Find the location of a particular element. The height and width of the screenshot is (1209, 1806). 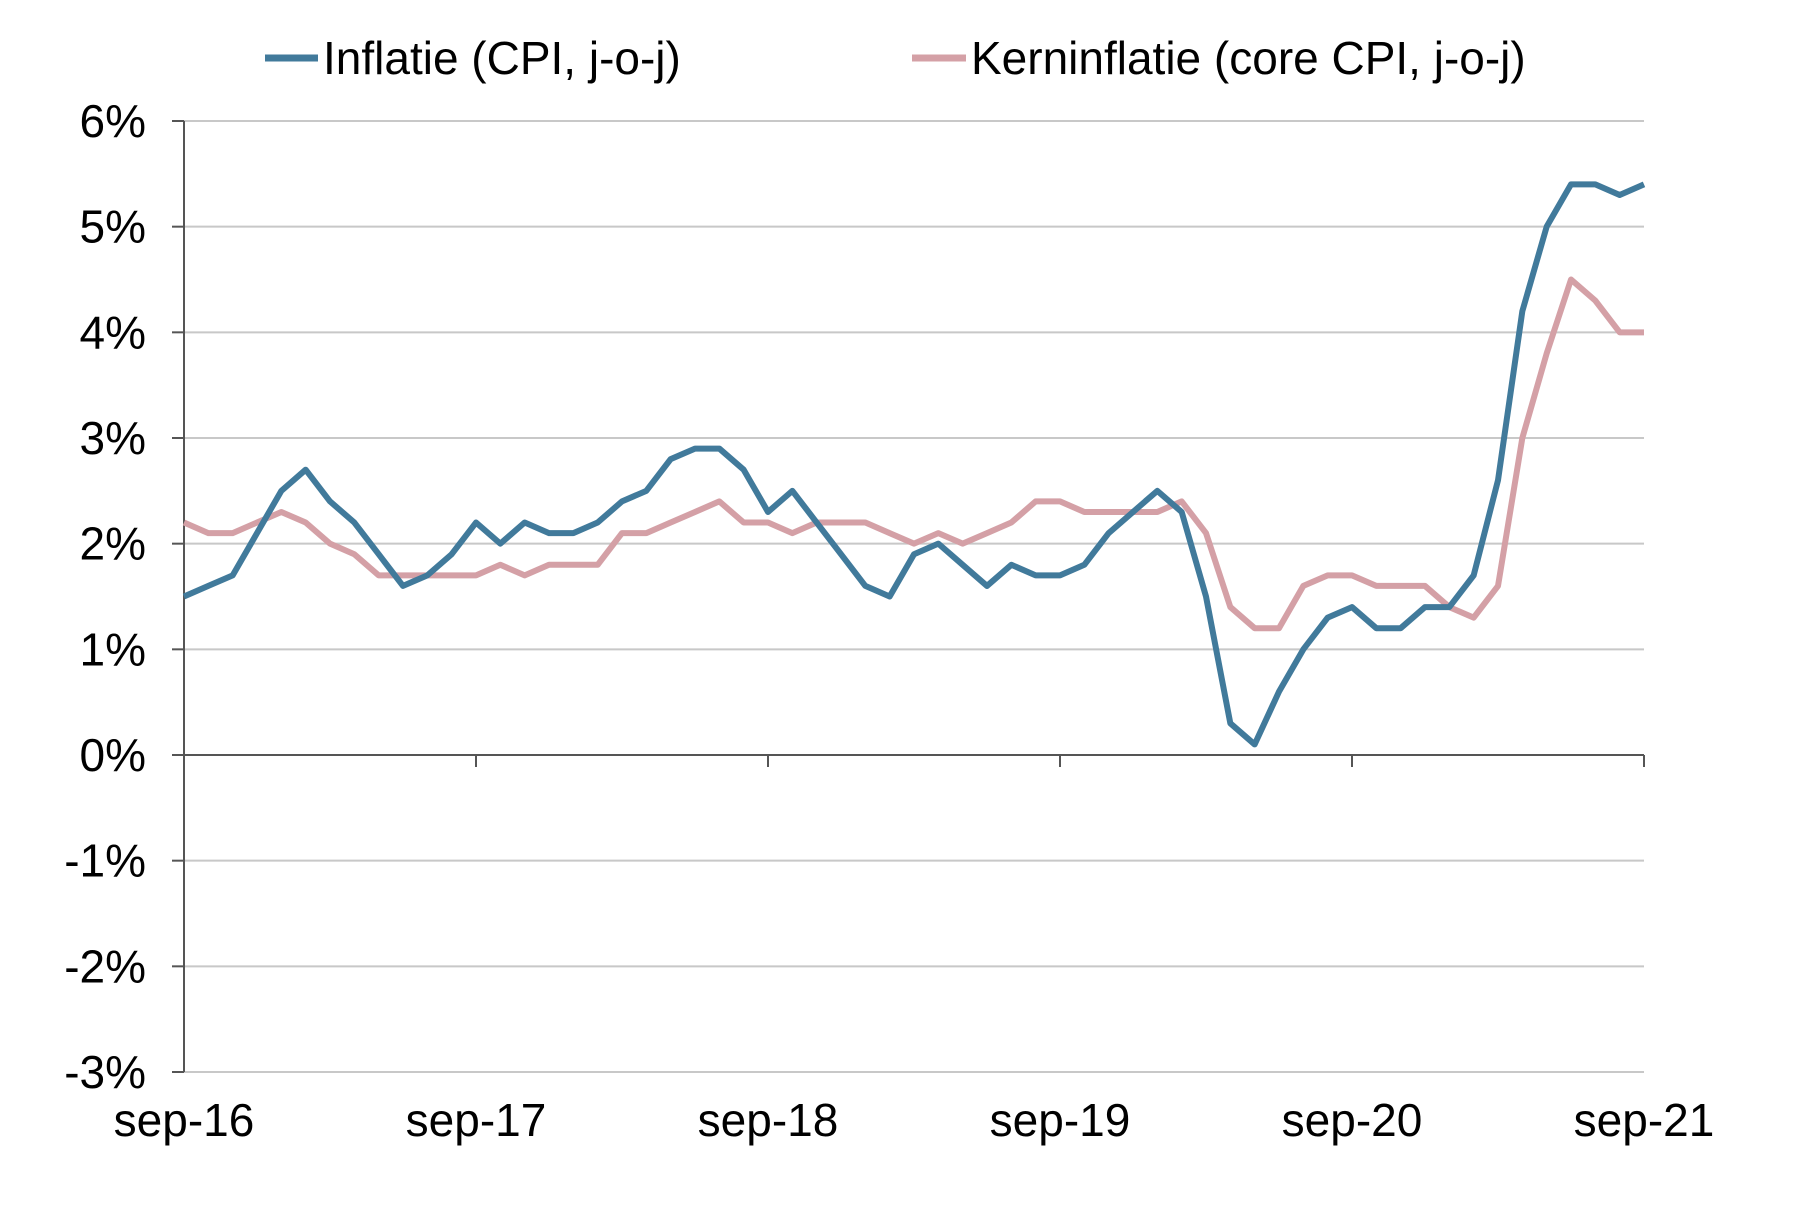

y-tick-label: 2% is located at coordinates (113, 544).